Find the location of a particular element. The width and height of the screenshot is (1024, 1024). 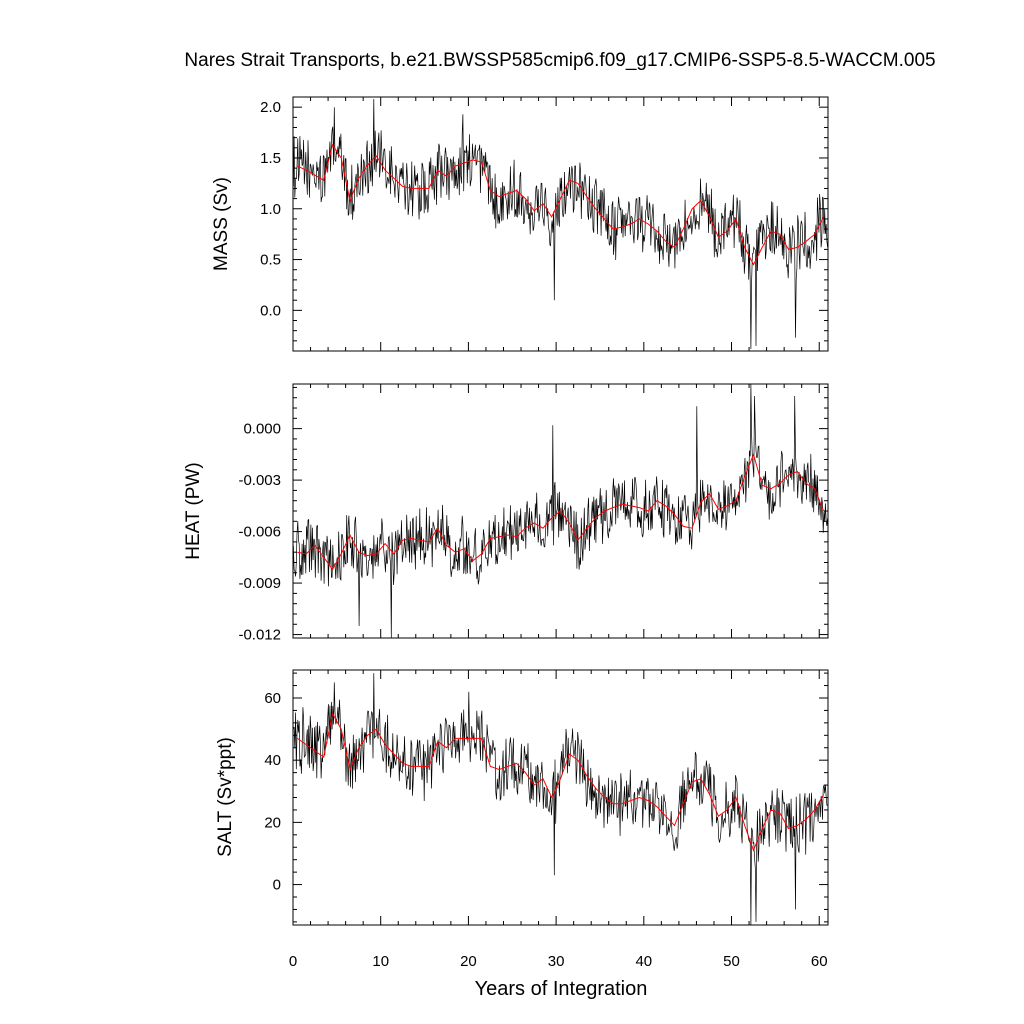

heat-y-tick-label: -0.009 is located at coordinates (259, 583).